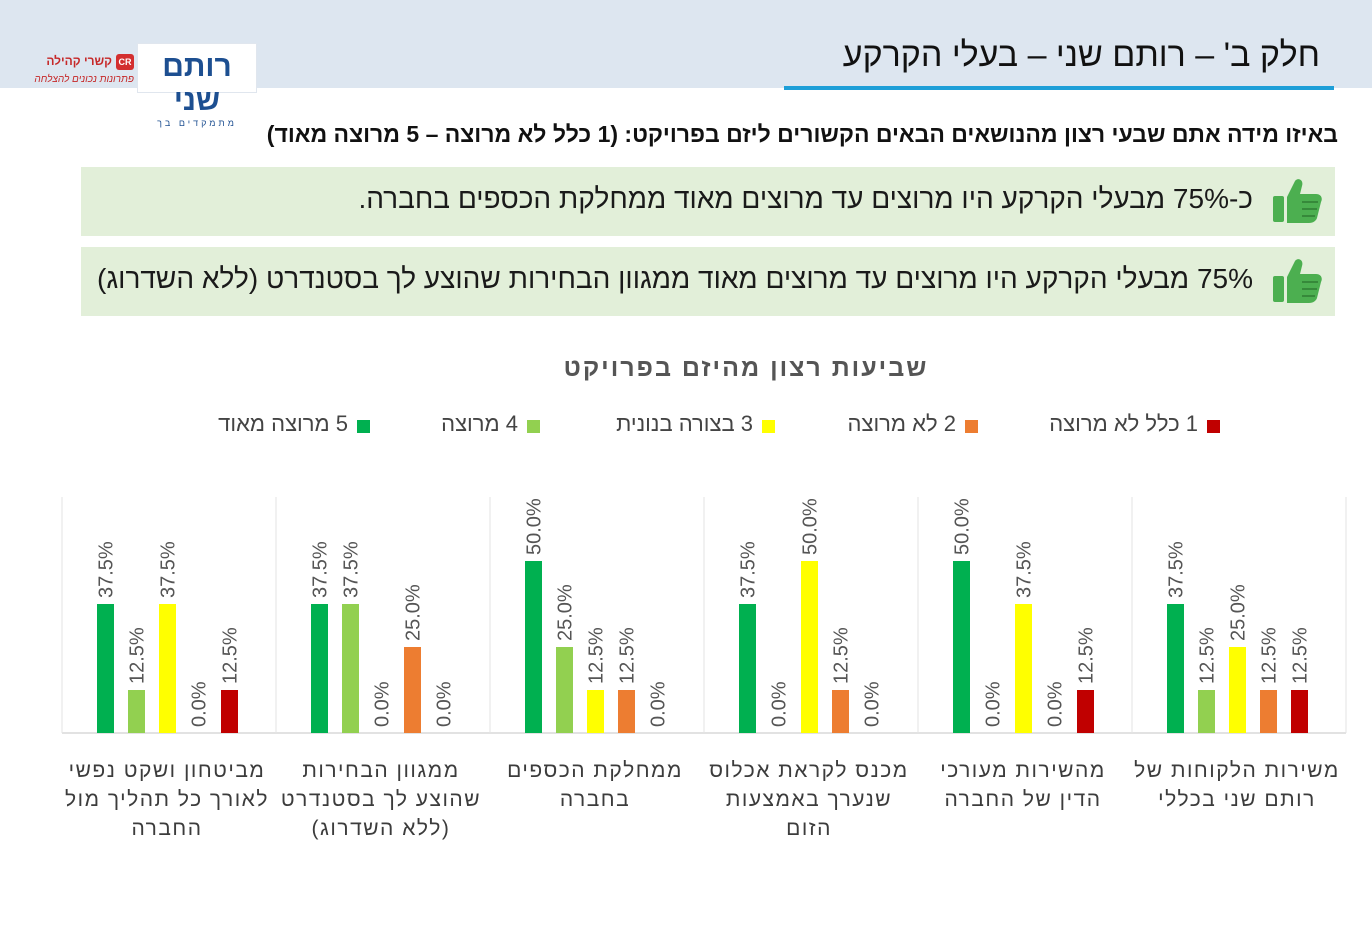 Image resolution: width=1372 pixels, height=943 pixels. What do you see at coordinates (79, 61) in the screenshot?
I see `logo-small-name: קשרי קהילה` at bounding box center [79, 61].